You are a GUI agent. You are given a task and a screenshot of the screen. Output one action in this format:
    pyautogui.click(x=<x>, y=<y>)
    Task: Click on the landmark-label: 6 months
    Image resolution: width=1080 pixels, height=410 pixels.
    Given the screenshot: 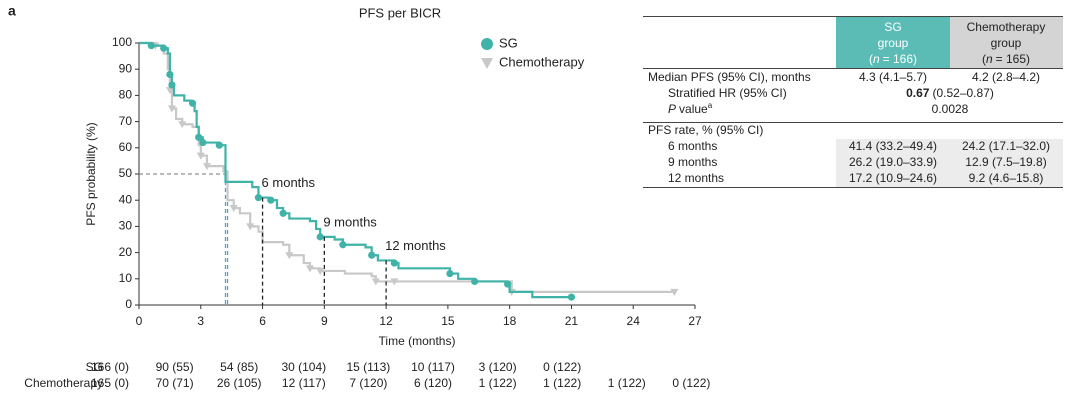 What is the action you would take?
    pyautogui.click(x=289, y=182)
    